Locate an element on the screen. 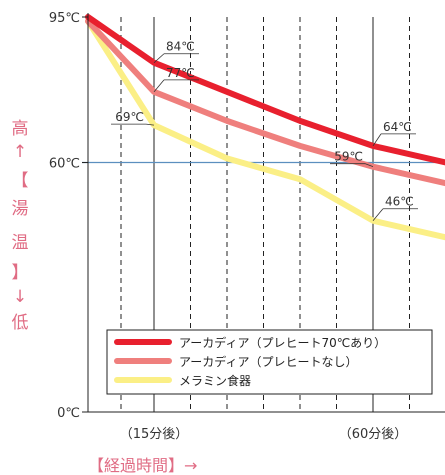 The width and height of the screenshot is (445, 475). annotation-label: 77℃ is located at coordinates (180, 73).